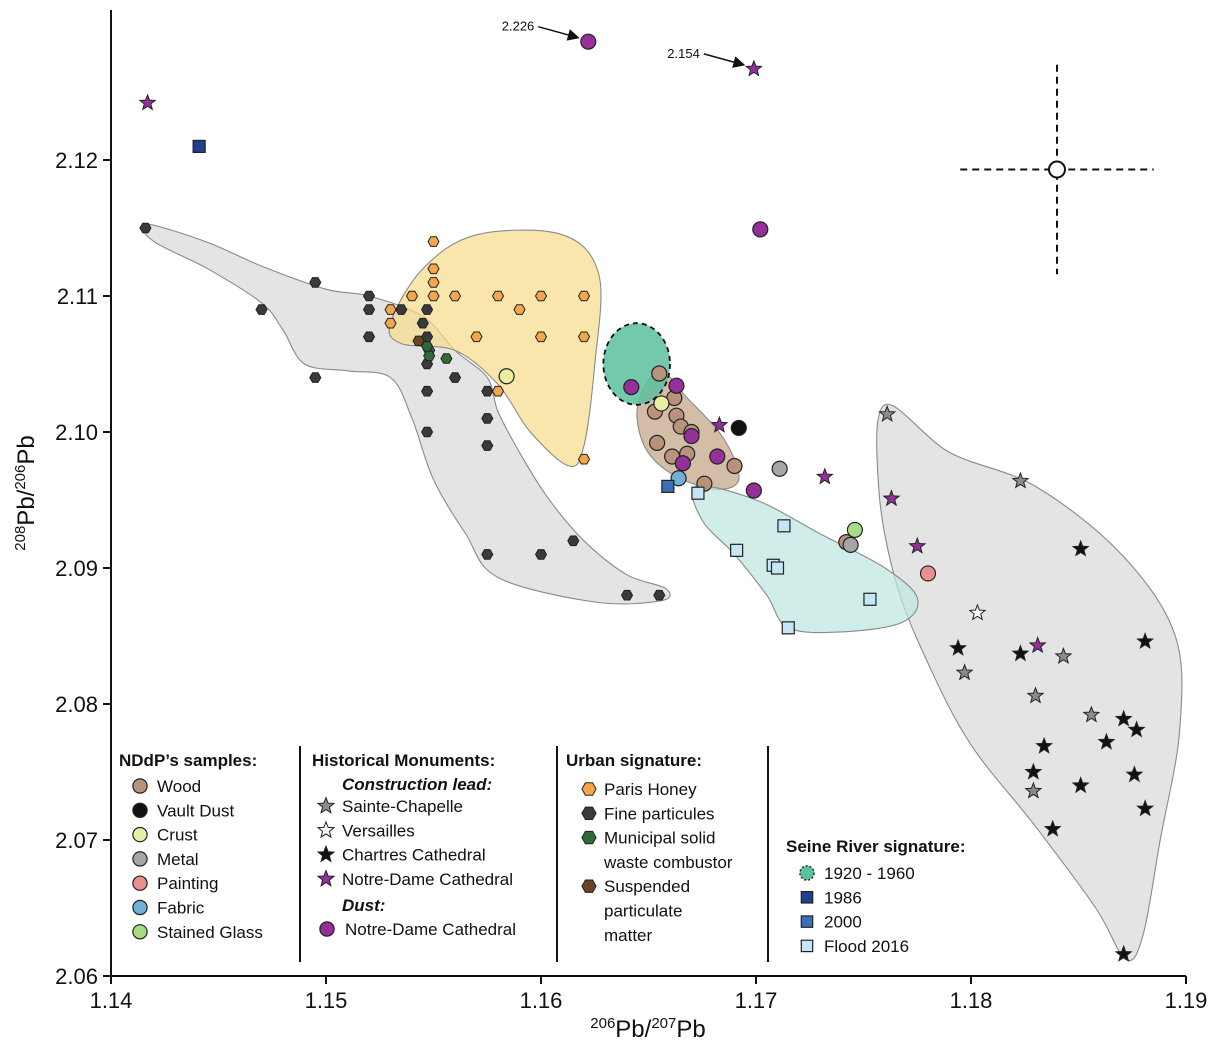  What do you see at coordinates (866, 946) in the screenshot?
I see `legend-seine-label-3: Flood 2016` at bounding box center [866, 946].